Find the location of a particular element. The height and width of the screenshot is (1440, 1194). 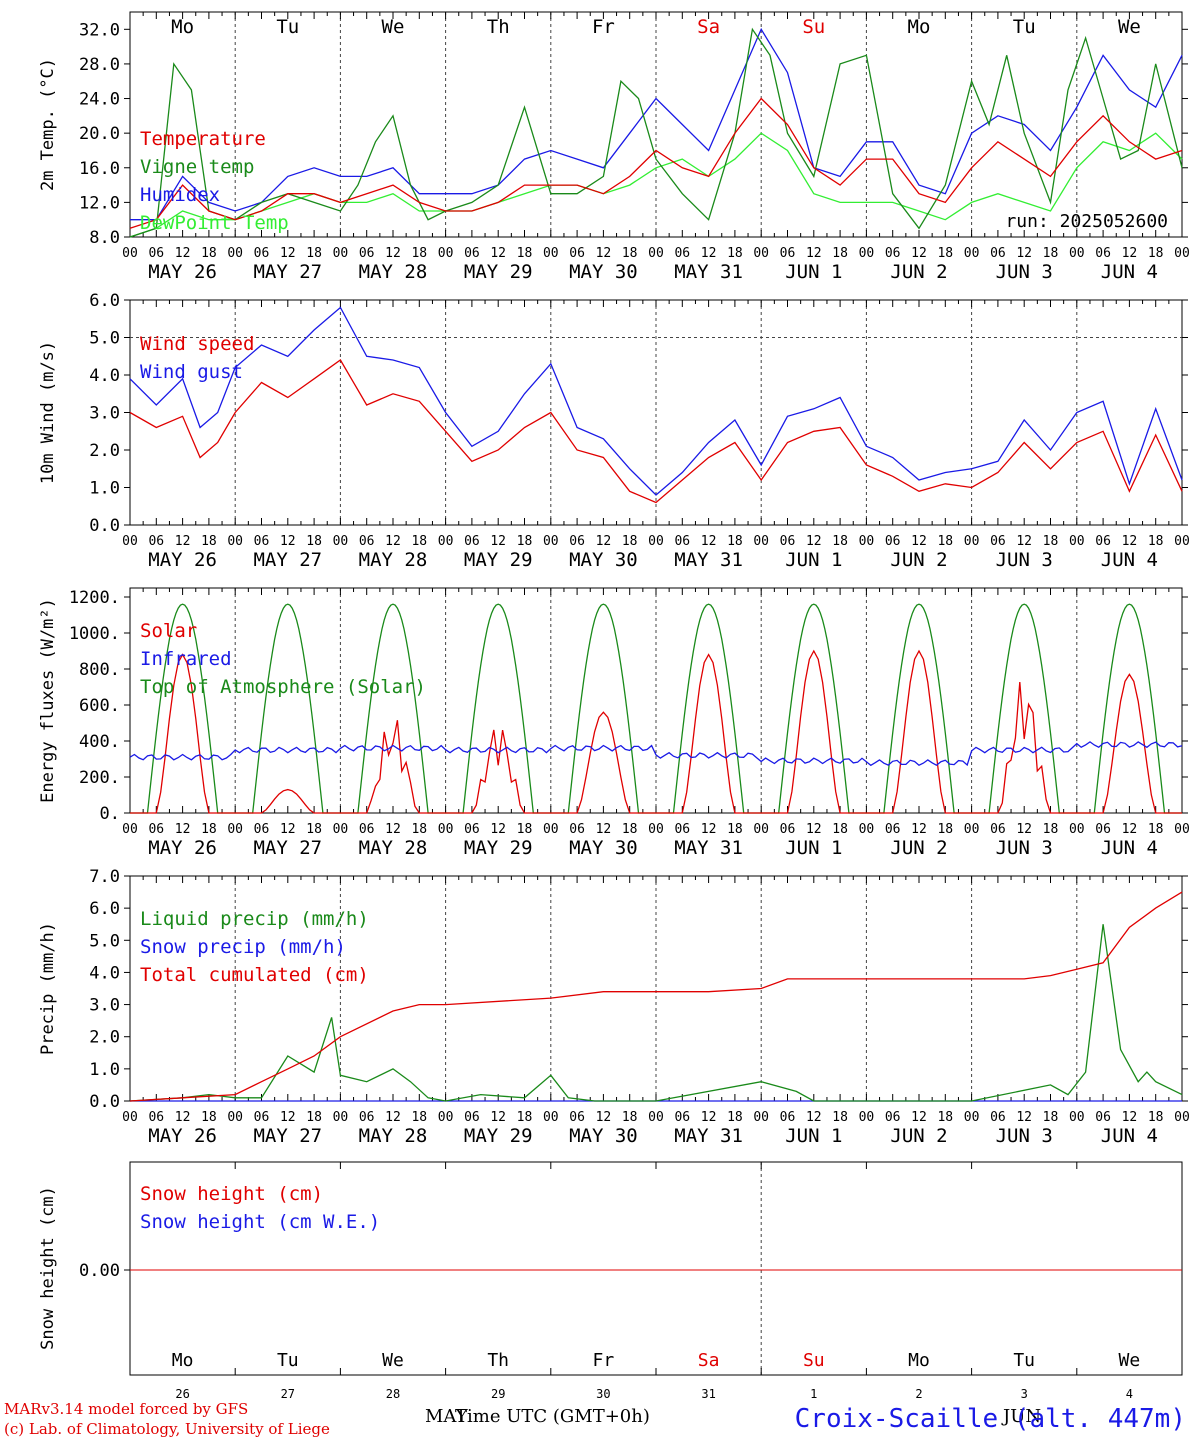

y-tick-label: 1.0 is located at coordinates (104, 489).